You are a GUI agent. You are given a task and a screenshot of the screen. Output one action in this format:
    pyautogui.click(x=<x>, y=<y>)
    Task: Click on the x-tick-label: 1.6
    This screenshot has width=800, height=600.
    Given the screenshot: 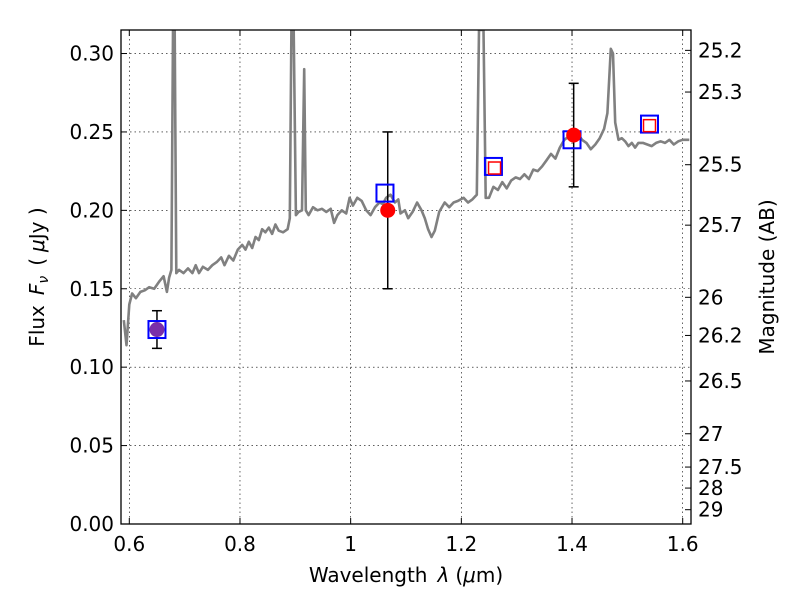 What is the action you would take?
    pyautogui.click(x=683, y=544)
    